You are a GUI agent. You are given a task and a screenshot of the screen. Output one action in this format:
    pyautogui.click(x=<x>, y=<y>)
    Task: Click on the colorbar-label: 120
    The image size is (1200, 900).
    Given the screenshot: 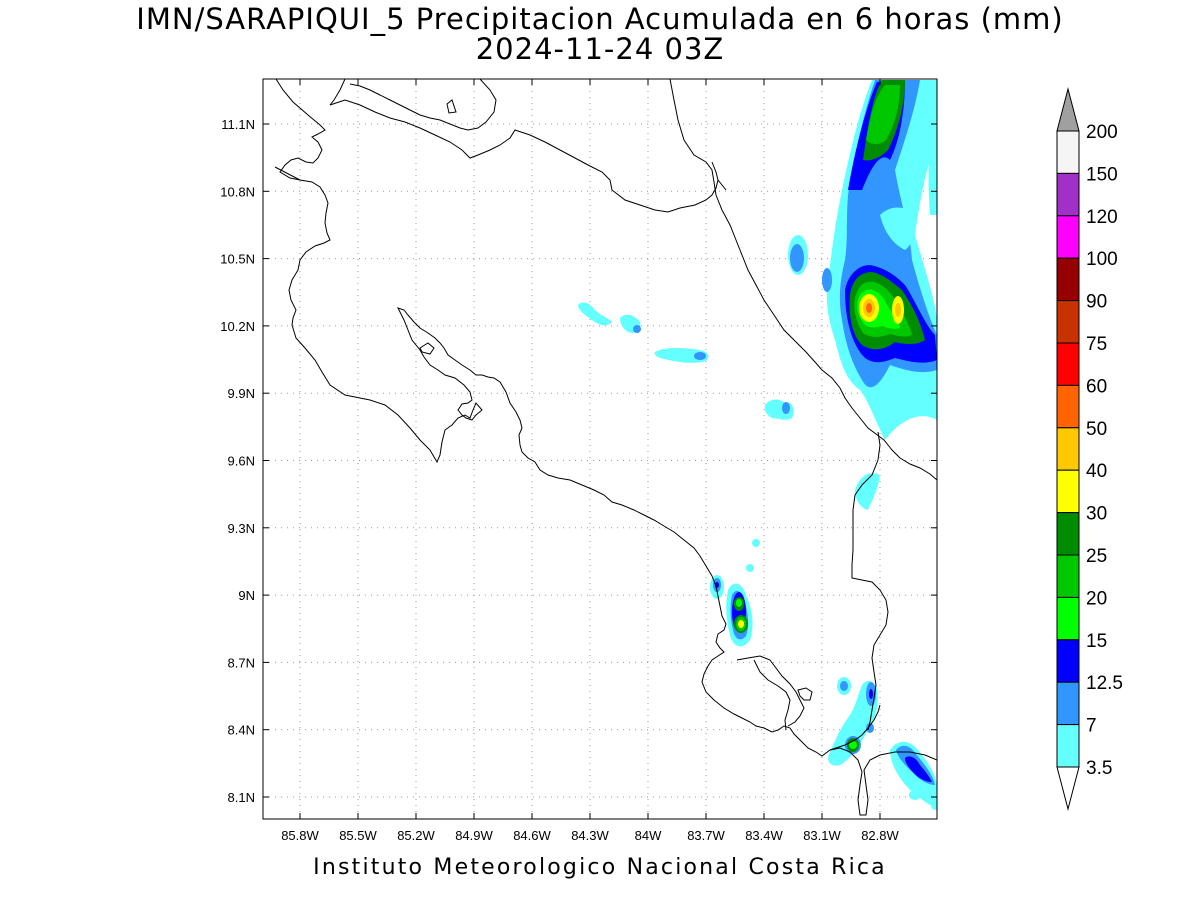 What is the action you would take?
    pyautogui.click(x=1102, y=217)
    